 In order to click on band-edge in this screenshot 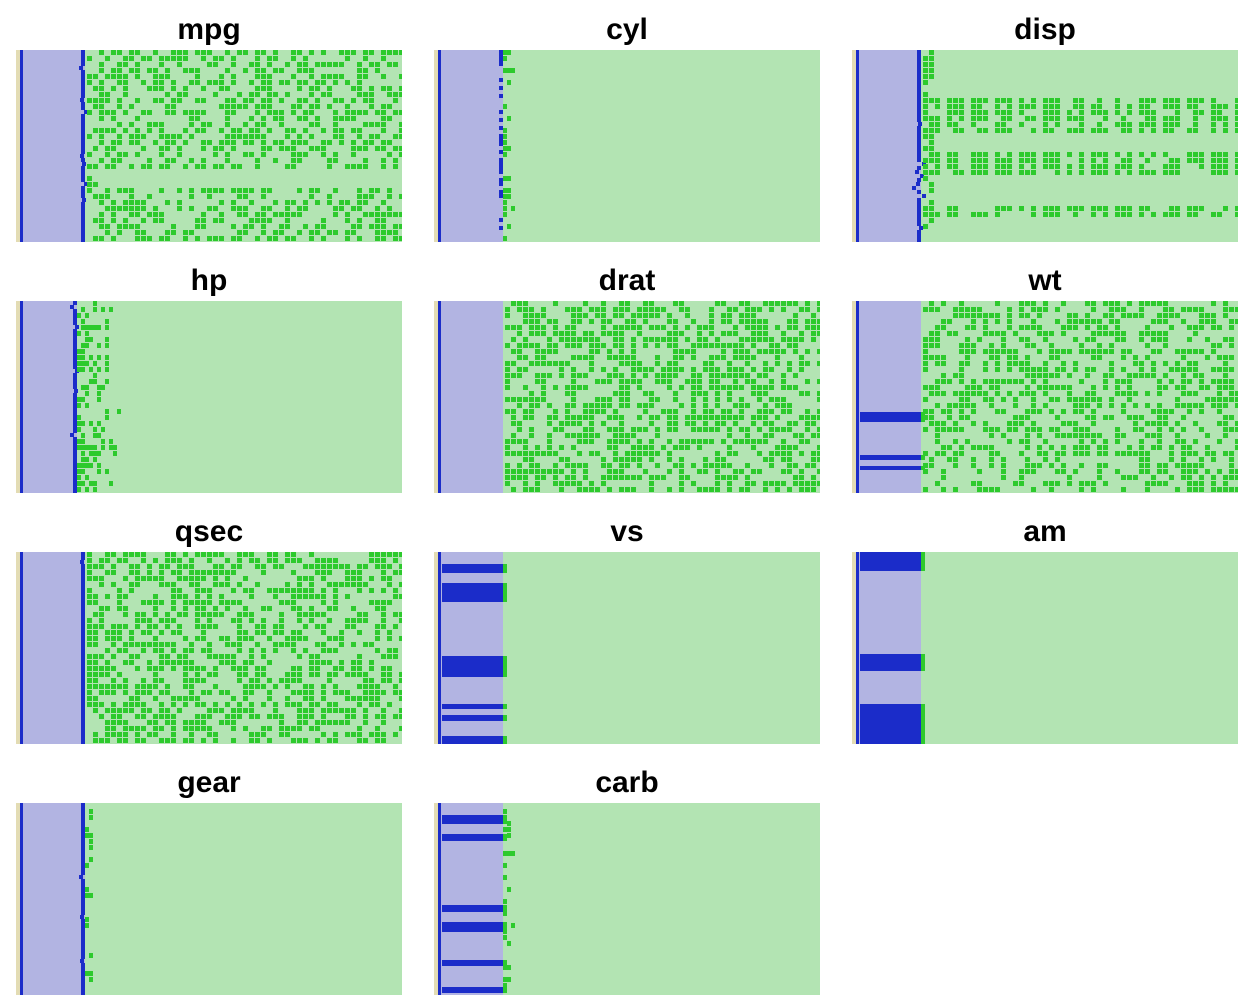, I will do `click(505, 718)`.